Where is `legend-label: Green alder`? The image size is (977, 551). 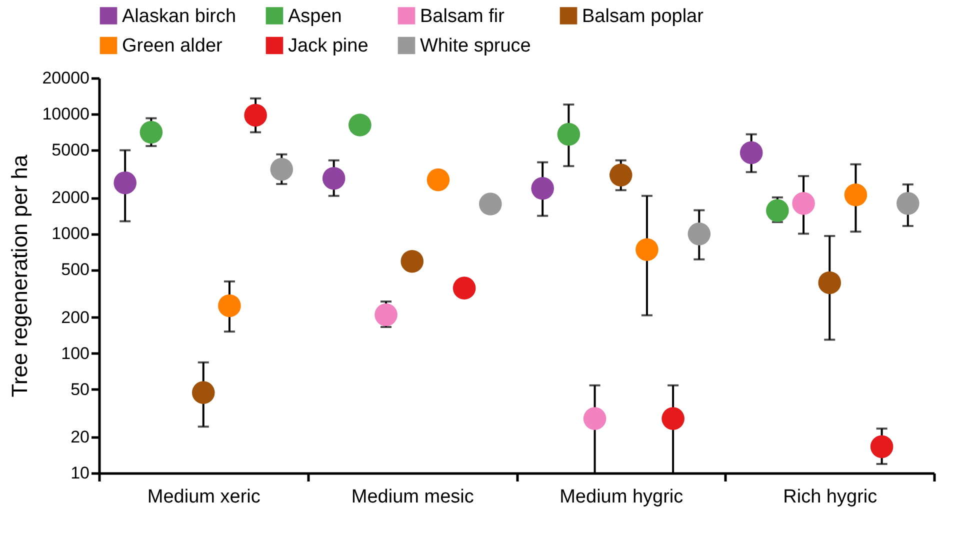
legend-label: Green alder is located at coordinates (173, 46).